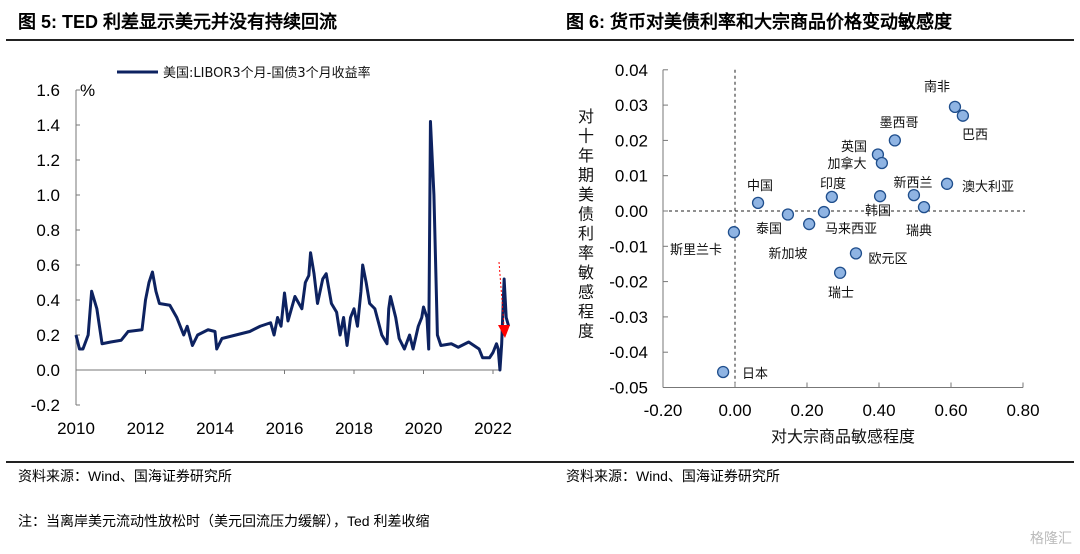 Image resolution: width=1080 pixels, height=554 pixels. Describe the element at coordinates (769, 229) in the screenshot. I see `point-label: 泰国` at that location.